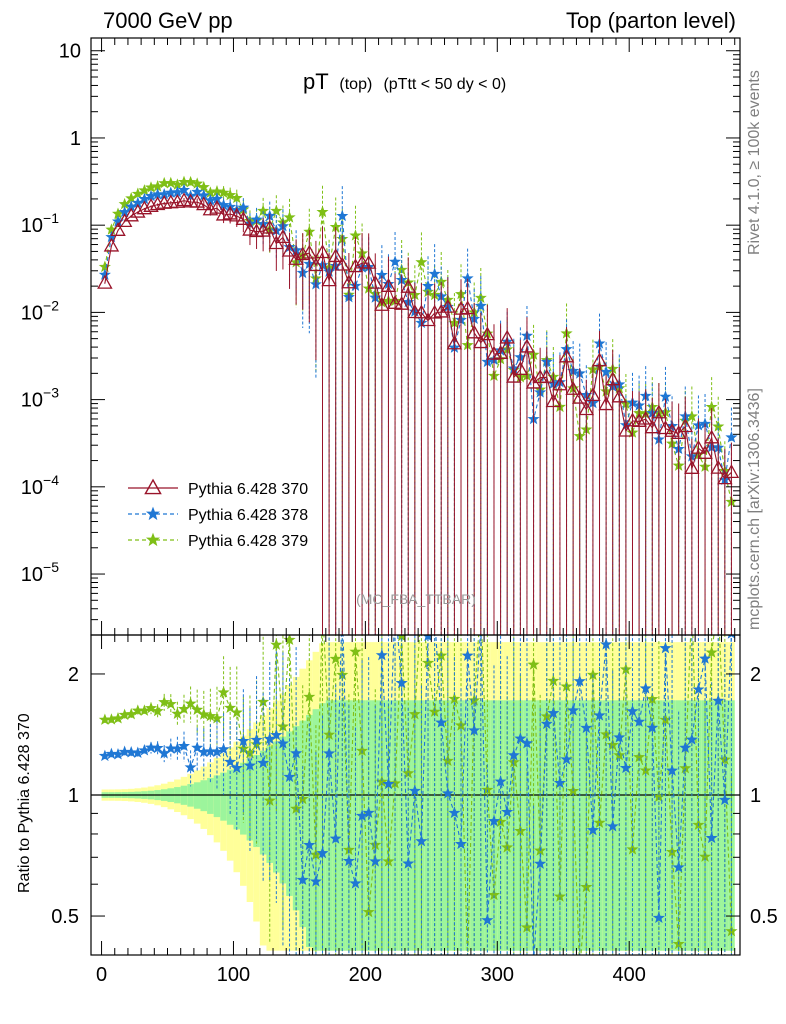 This screenshot has height=1024, width=786. Describe the element at coordinates (40, 572) in the screenshot. I see `main-y-tick-label: 10⁻⁵` at that location.